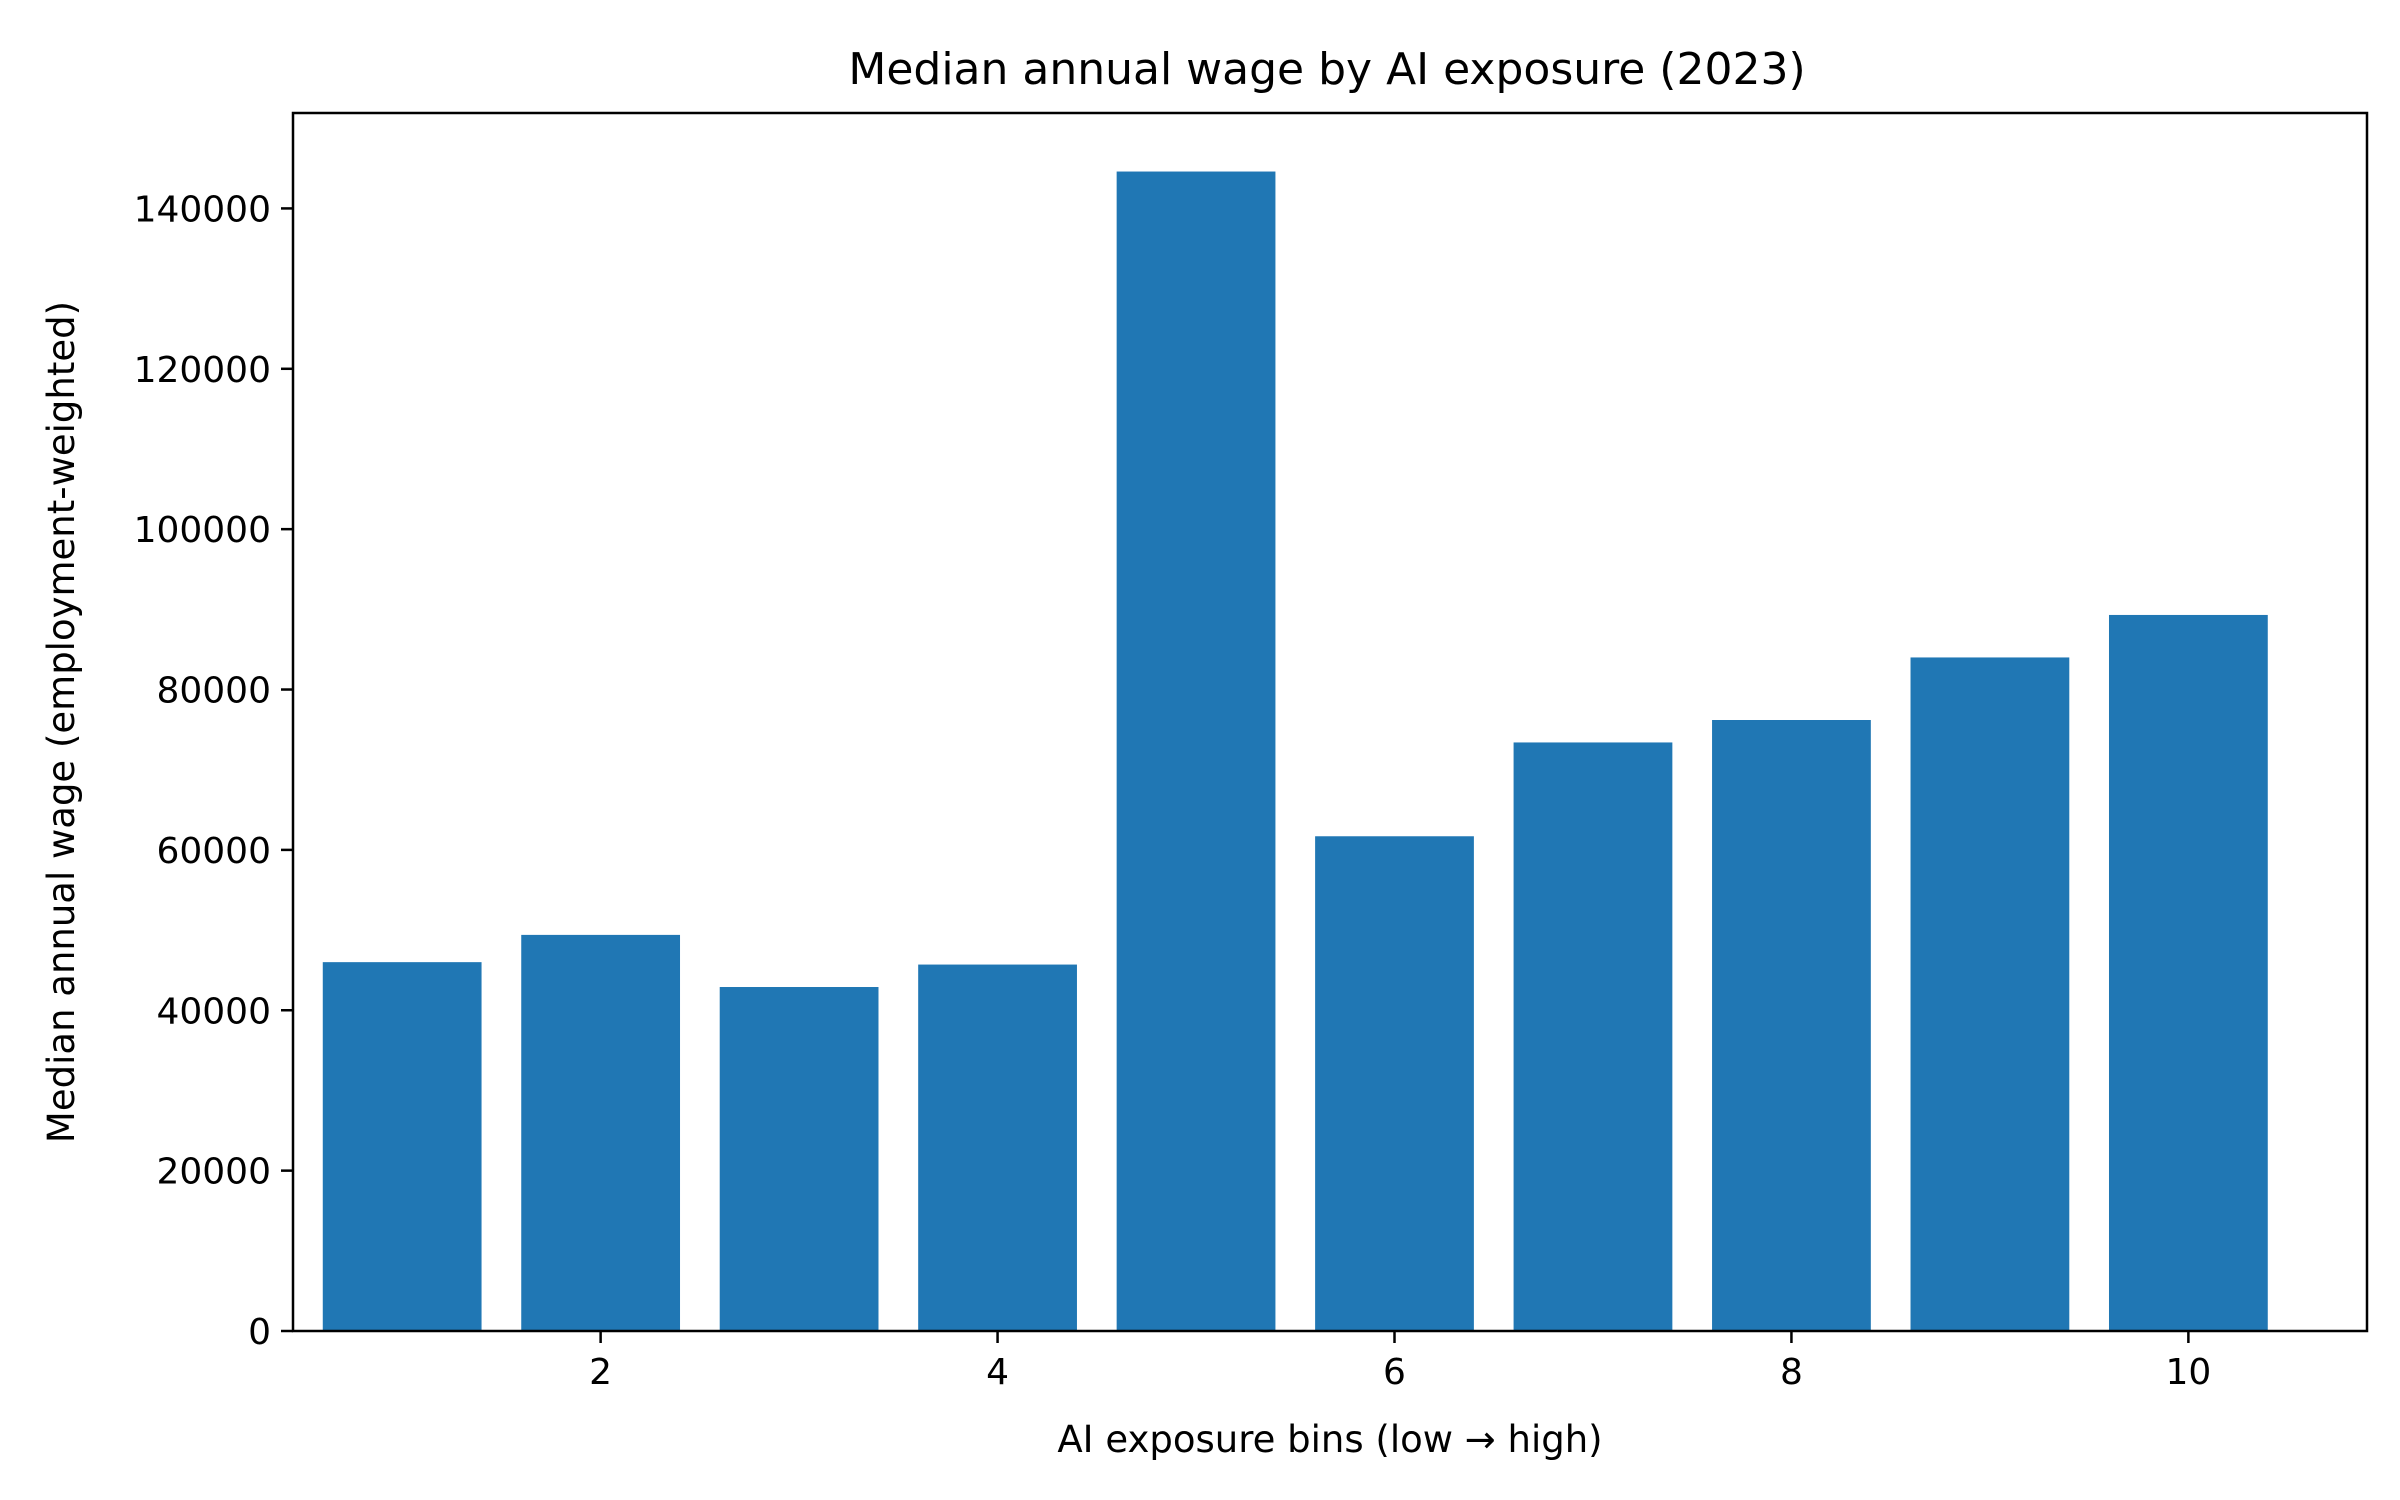 This screenshot has height=1500, width=2400. I want to click on chart-title: Median annual wage by AI exposure (2023), so click(1326, 69).